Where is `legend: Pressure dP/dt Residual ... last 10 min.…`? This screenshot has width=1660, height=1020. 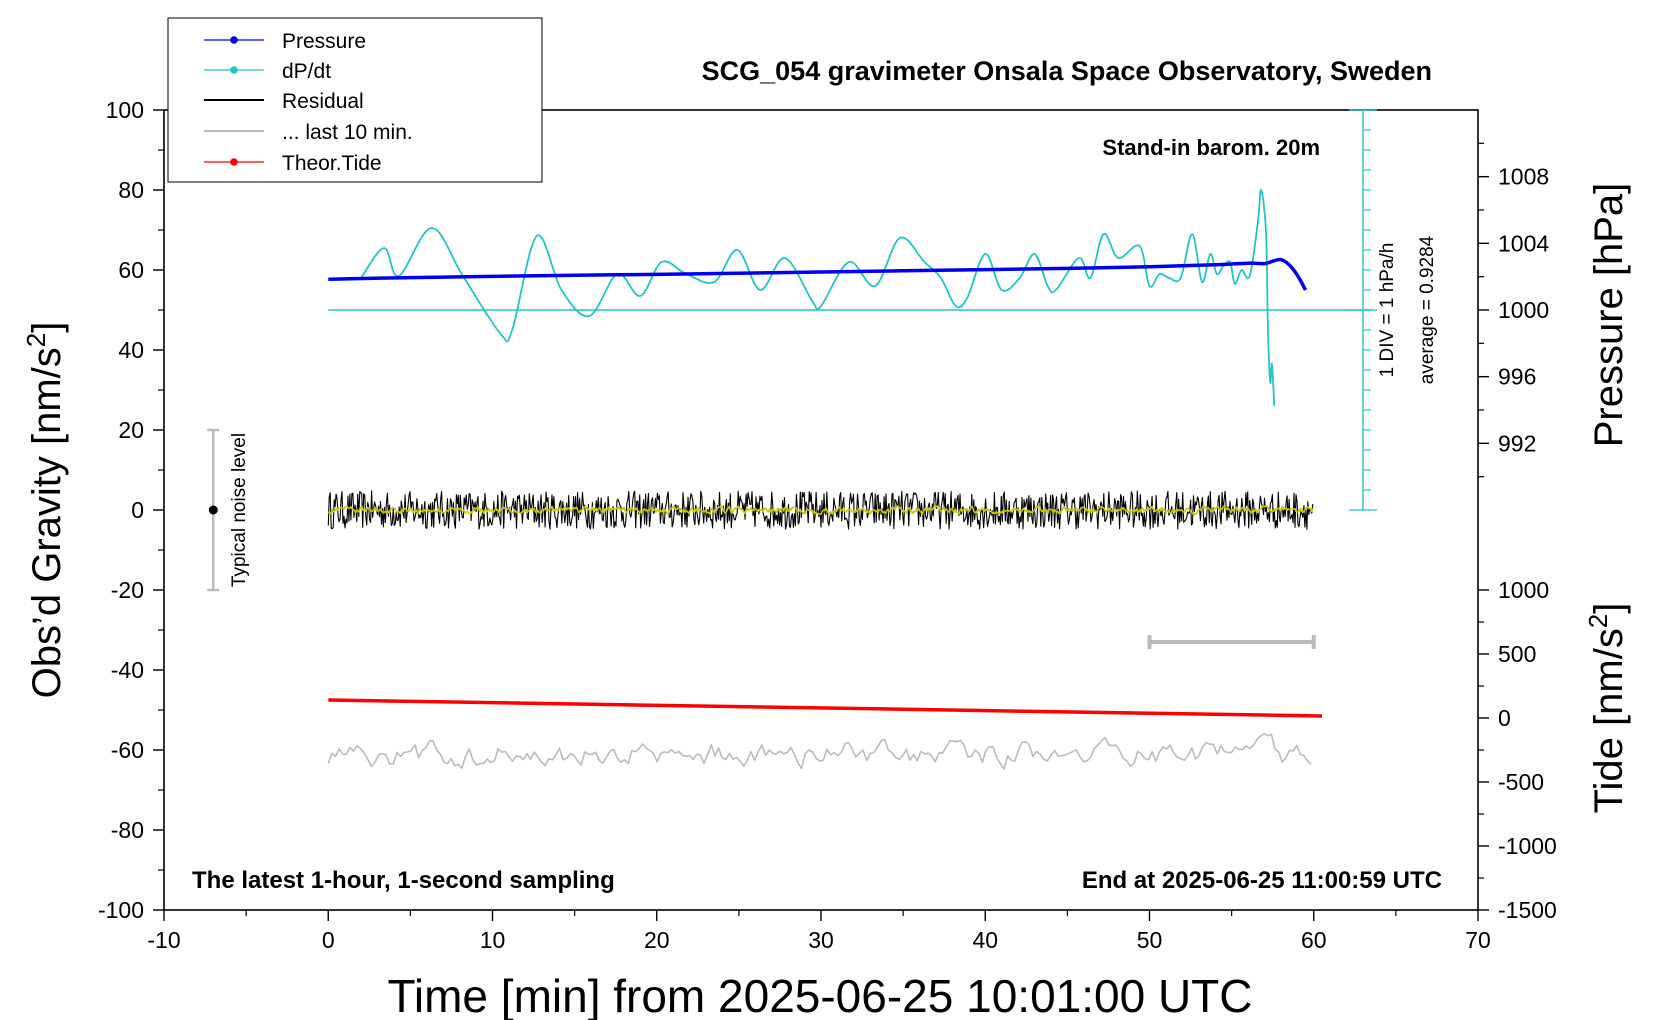
legend: Pressure dP/dt Residual ... last 10 min.… is located at coordinates (355, 100).